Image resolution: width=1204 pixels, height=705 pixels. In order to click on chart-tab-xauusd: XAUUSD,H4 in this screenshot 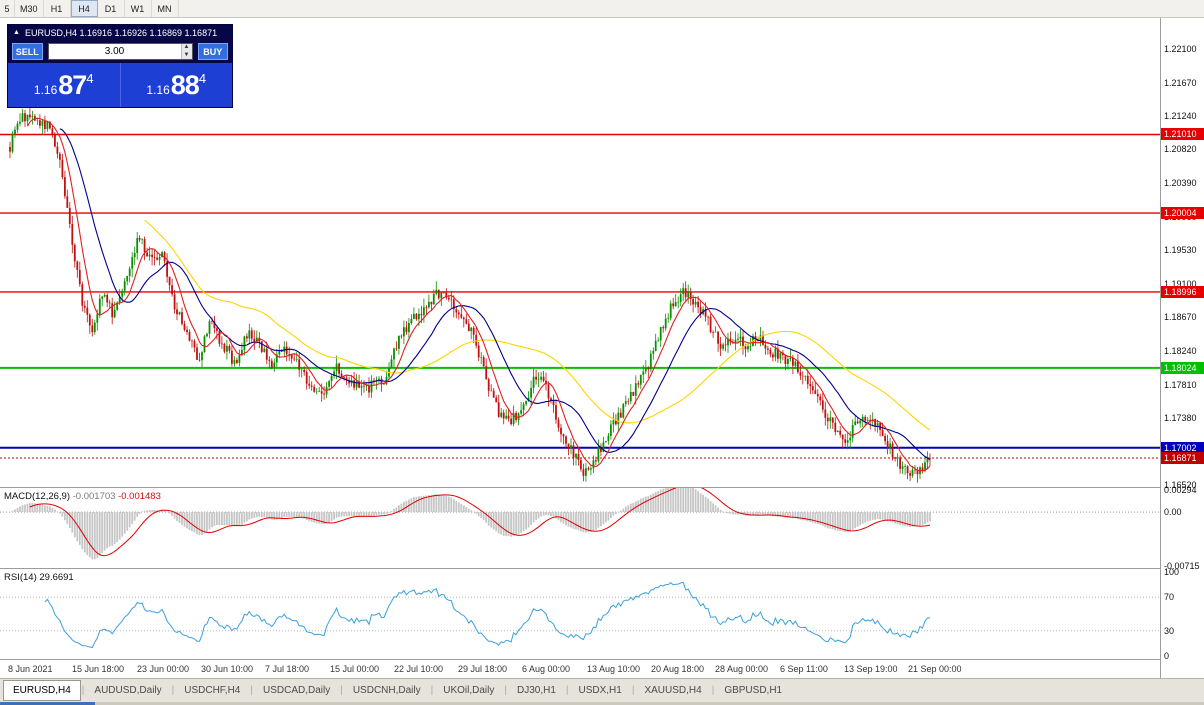, I will do `click(673, 690)`.